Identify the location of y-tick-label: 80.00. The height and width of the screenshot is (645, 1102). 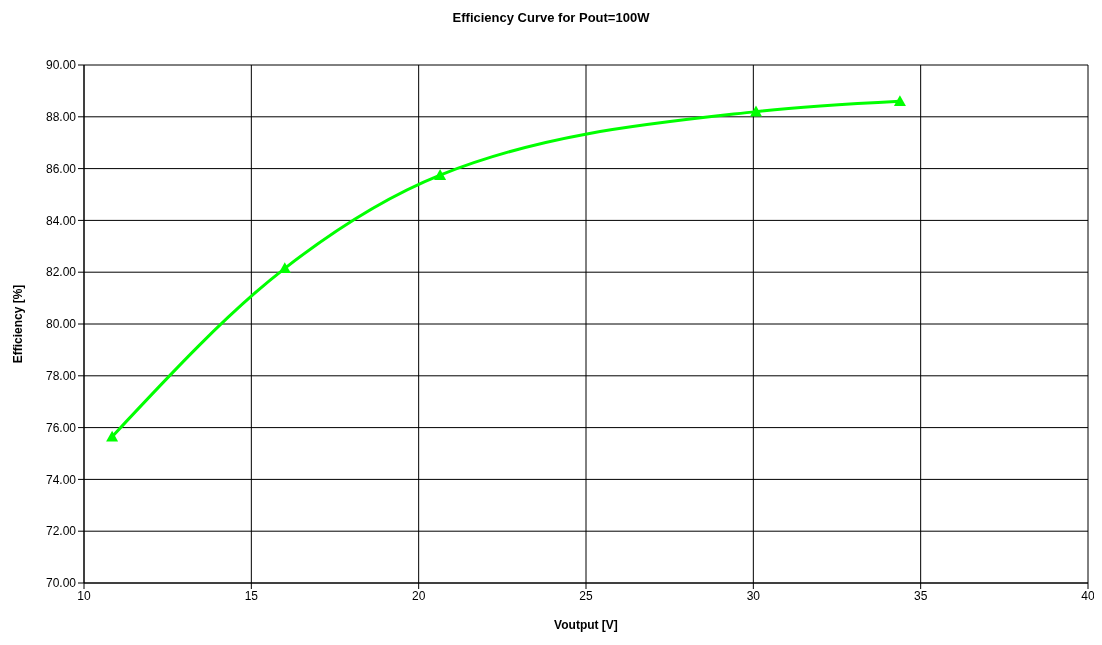
(61, 324).